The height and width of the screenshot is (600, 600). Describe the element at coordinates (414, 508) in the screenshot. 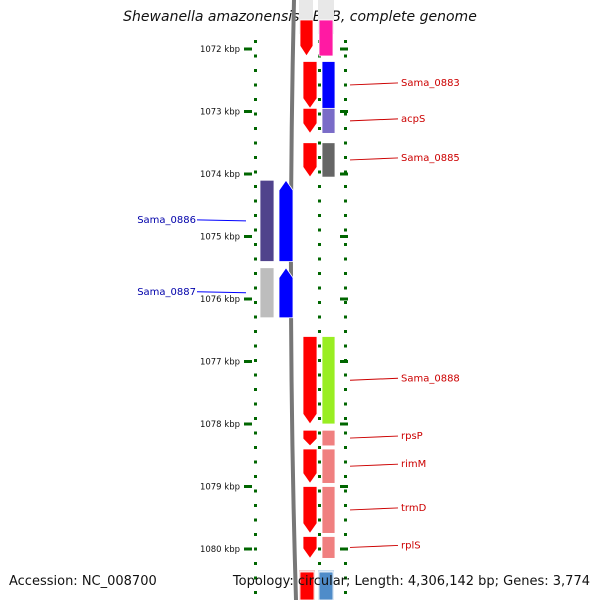

I see `gene-label-trmD: trmD` at that location.